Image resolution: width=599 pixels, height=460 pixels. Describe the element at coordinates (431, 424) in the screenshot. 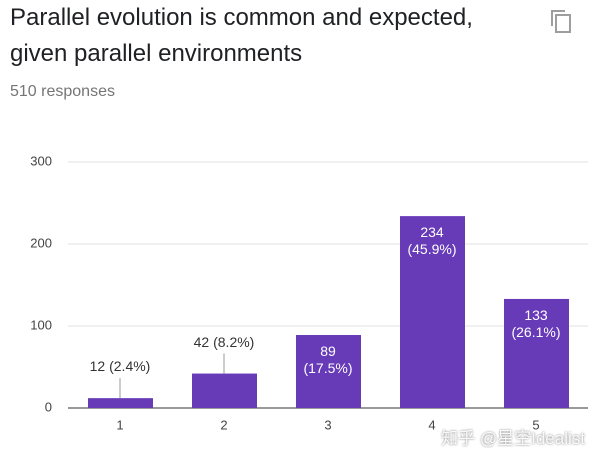

I see `x-tick-label: 4` at that location.